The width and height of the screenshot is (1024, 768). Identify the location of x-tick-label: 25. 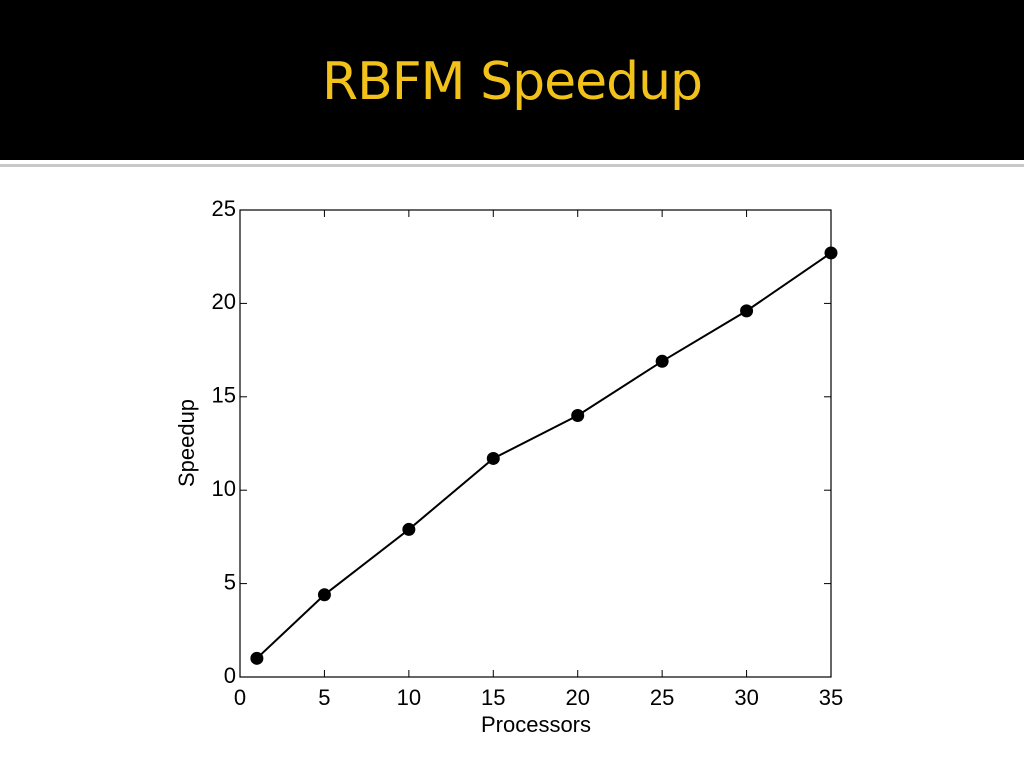
(662, 697).